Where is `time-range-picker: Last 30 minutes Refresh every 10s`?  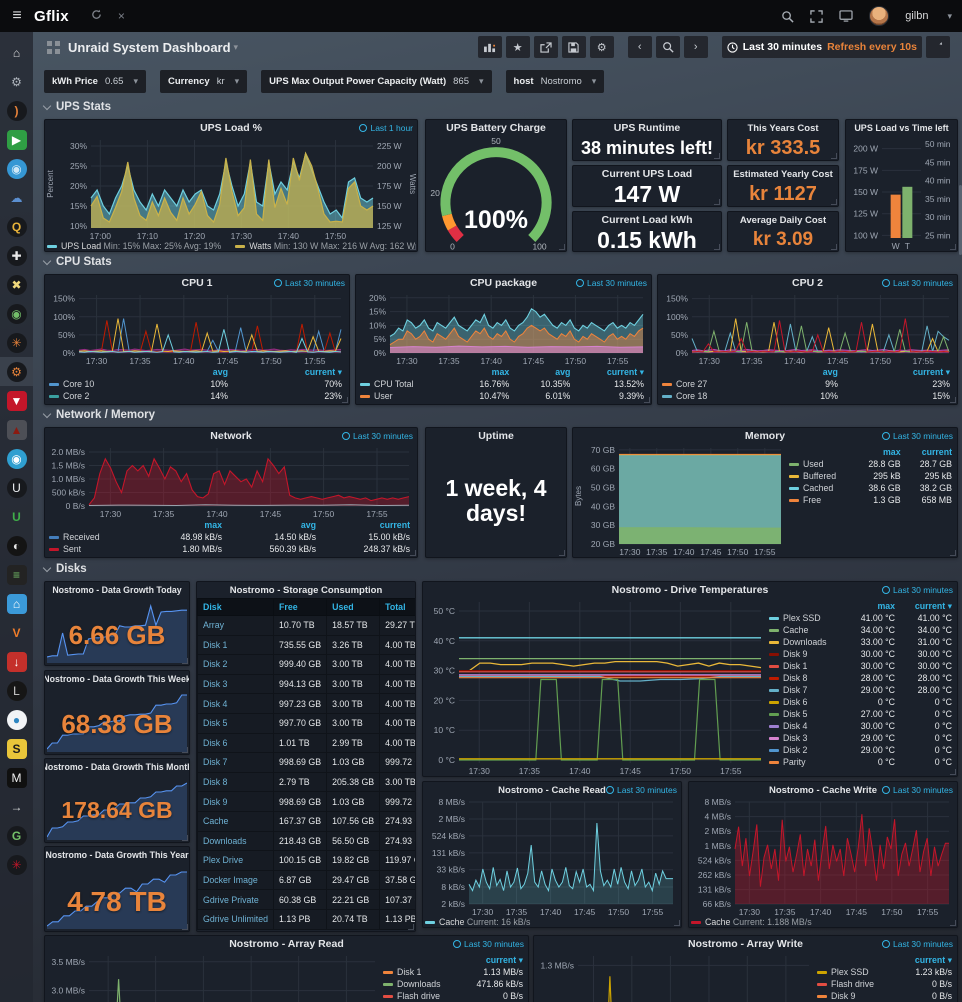
time-range-picker: Last 30 minutes Refresh every 10s is located at coordinates (821, 47).